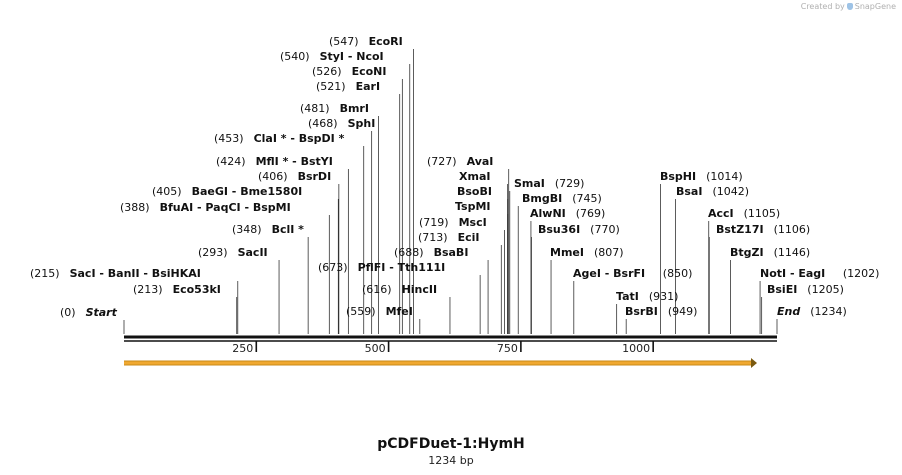 Image resolution: width=902 pixels, height=475 pixels. What do you see at coordinates (740, 229) in the screenshot?
I see `site-name: BstZ17I` at bounding box center [740, 229].